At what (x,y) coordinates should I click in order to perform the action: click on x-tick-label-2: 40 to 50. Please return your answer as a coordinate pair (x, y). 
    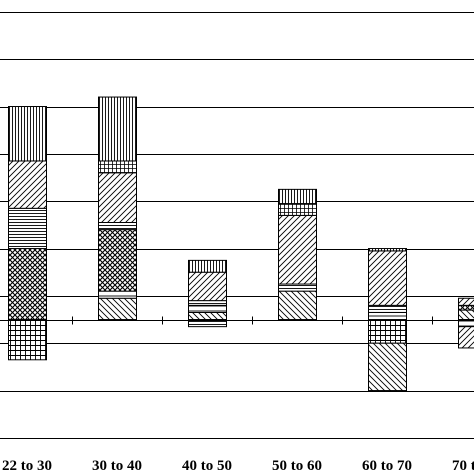
    Looking at the image, I should click on (207, 466).